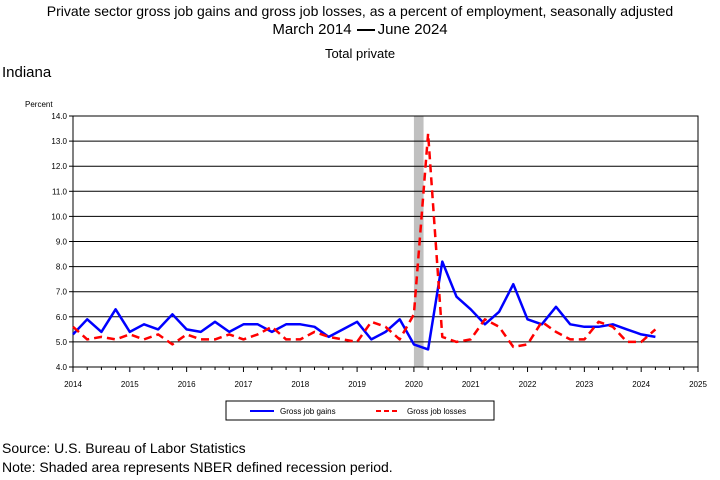  I want to click on y-tick-label: 6.0, so click(62, 317).